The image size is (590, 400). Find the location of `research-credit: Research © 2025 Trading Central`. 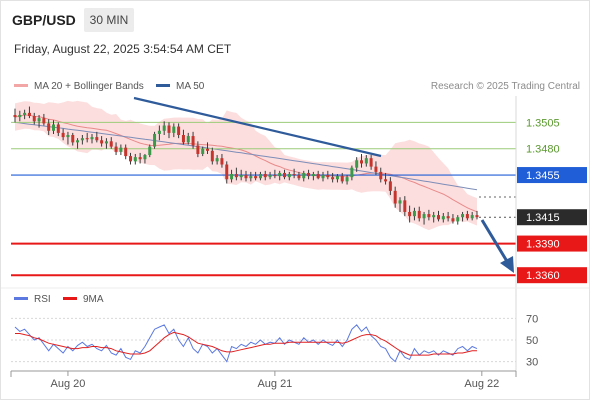

research-credit: Research © 2025 Trading Central is located at coordinates (505, 86).